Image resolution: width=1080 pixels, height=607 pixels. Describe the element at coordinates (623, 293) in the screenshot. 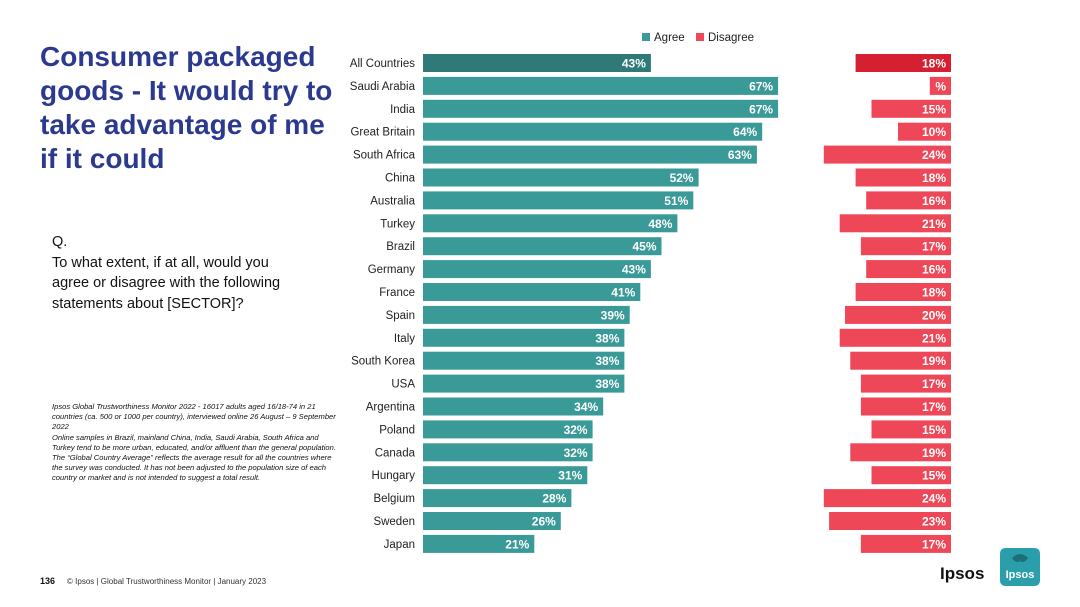

I see `agree-value-label: 41%` at that location.